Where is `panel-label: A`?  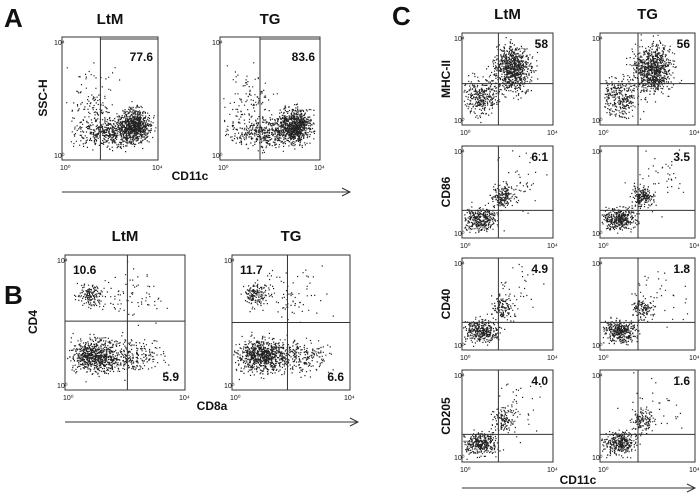
panel-label: A is located at coordinates (13, 18).